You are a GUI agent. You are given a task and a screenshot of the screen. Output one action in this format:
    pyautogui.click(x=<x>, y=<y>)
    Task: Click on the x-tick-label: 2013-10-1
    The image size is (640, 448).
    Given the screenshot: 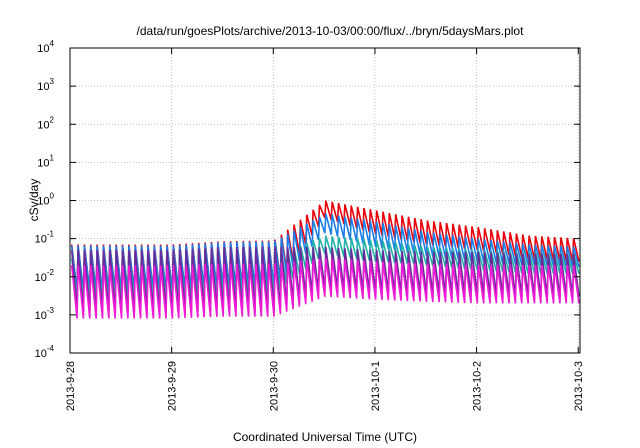 What is the action you would take?
    pyautogui.click(x=376, y=386)
    